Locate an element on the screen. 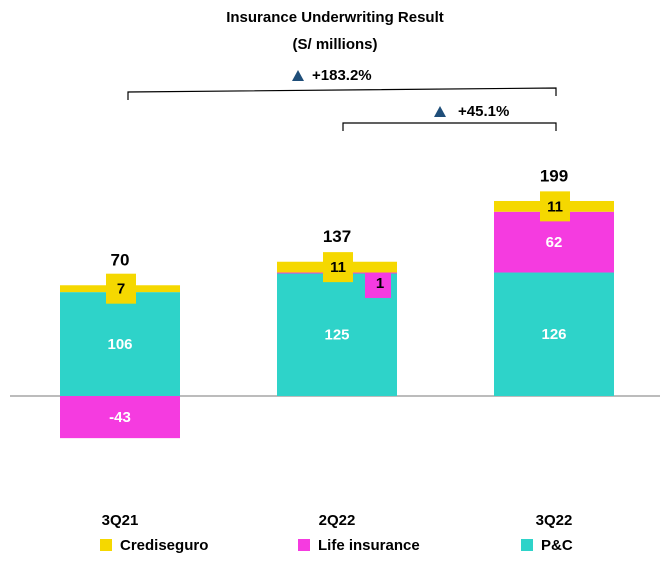  data-label: 106 is located at coordinates (119, 344).